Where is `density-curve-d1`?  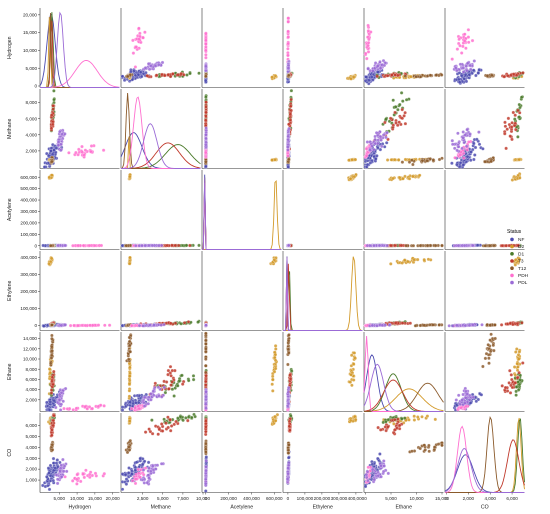
density-curve-d1 is located at coordinates (161, 156).